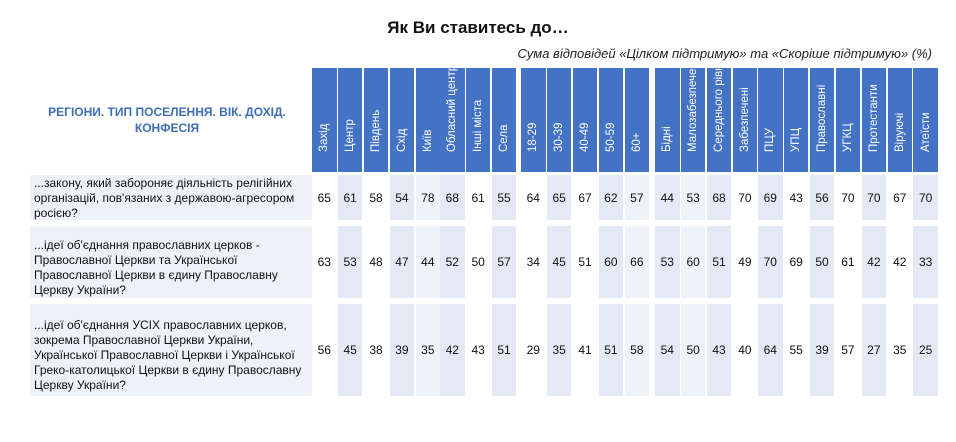 Image resolution: width=956 pixels, height=442 pixels. Describe the element at coordinates (376, 350) in the screenshot. I see `data-cell: 38` at that location.